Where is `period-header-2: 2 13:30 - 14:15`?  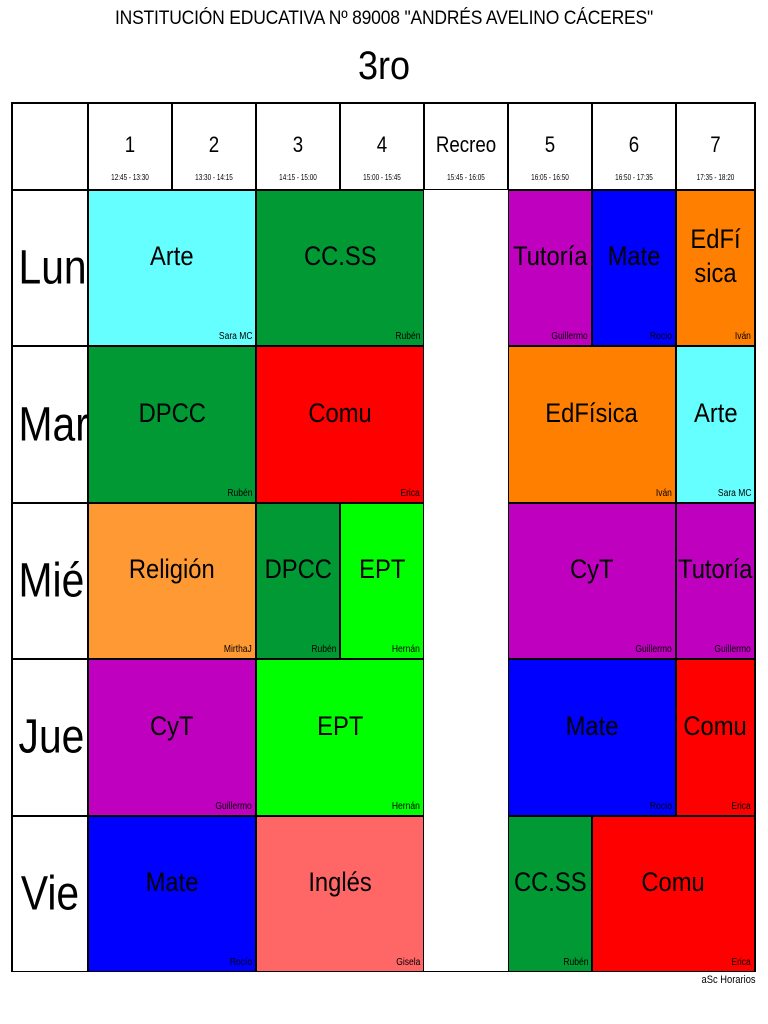 period-header-2: 2 13:30 - 14:15 is located at coordinates (214, 146).